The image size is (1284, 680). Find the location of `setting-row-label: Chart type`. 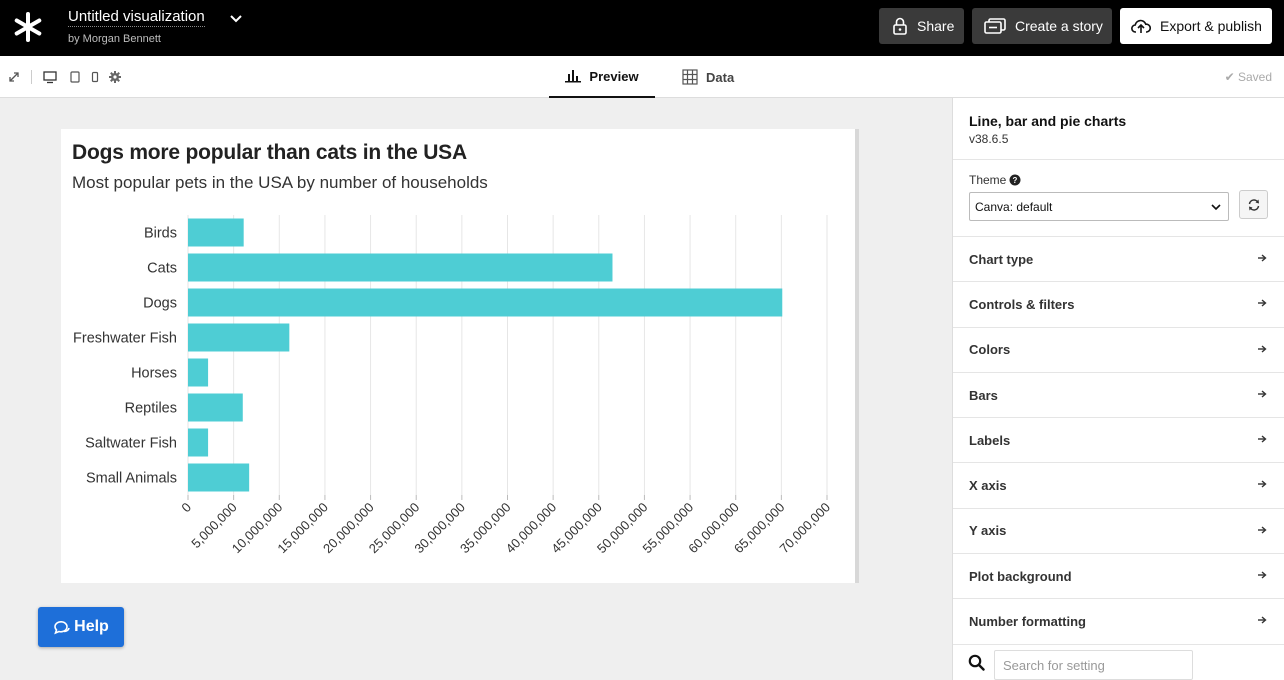

setting-row-label: Chart type is located at coordinates (1001, 259).